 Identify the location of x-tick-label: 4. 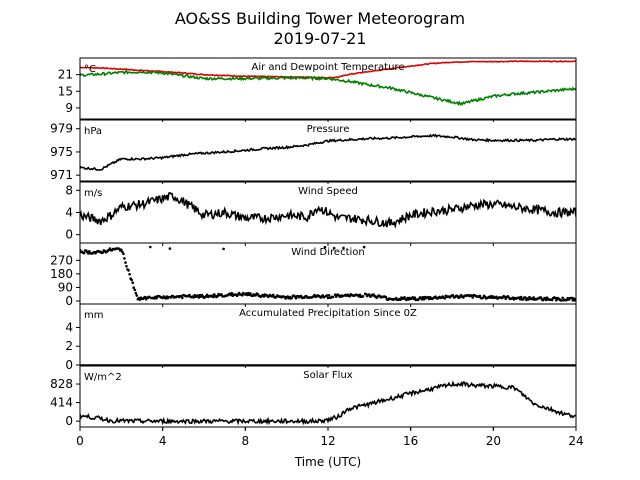
(163, 441).